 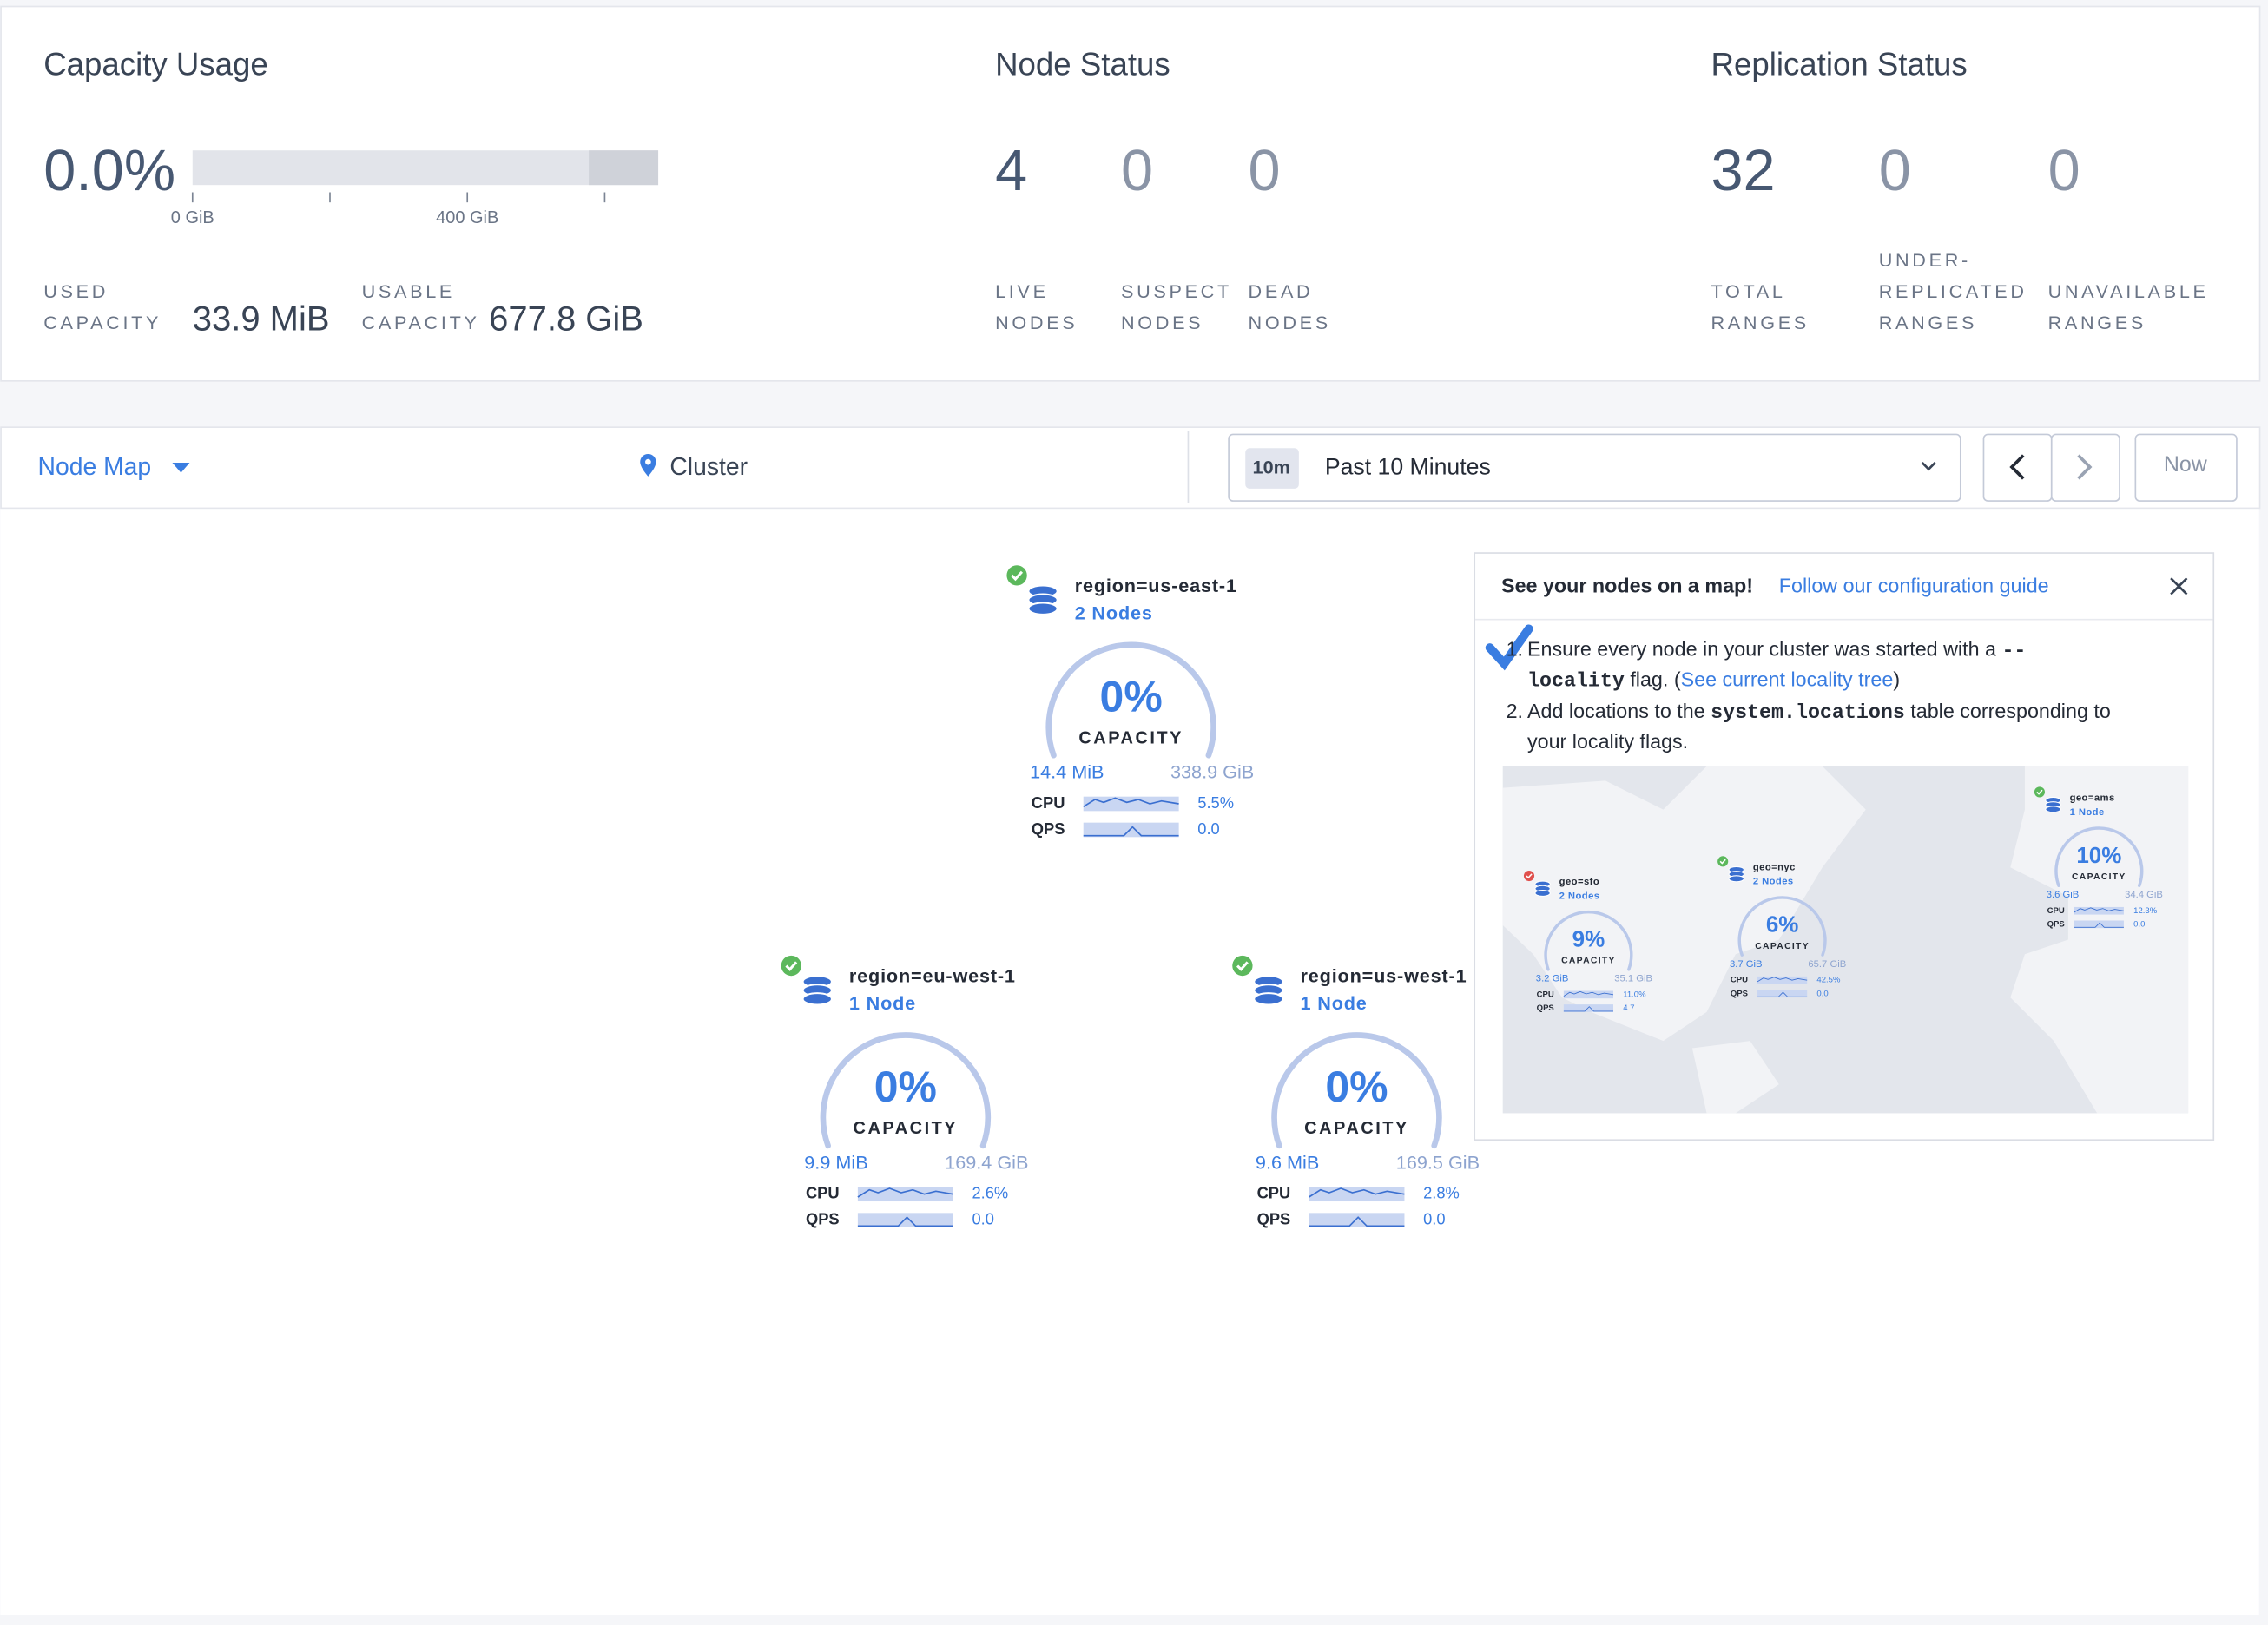 I want to click on view-dropdown: Node Map, so click(x=95, y=466).